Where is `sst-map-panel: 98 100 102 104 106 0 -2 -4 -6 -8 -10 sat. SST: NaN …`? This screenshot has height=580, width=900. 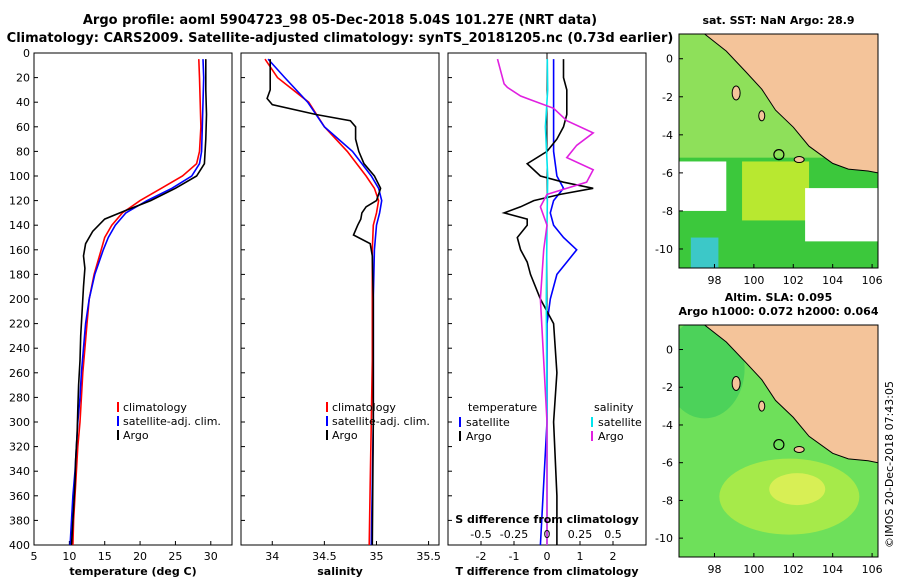 sst-map-panel: 98 100 102 104 106 0 -2 -4 -6 -8 -10 sat. SST: NaN … is located at coordinates (769, 150).